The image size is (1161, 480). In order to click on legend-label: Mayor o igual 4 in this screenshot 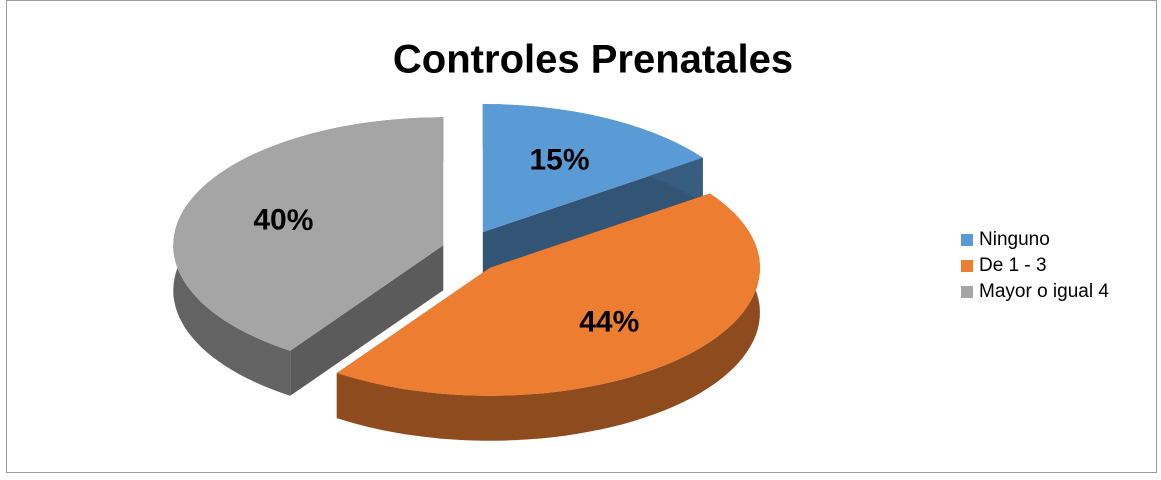, I will do `click(1044, 291)`.